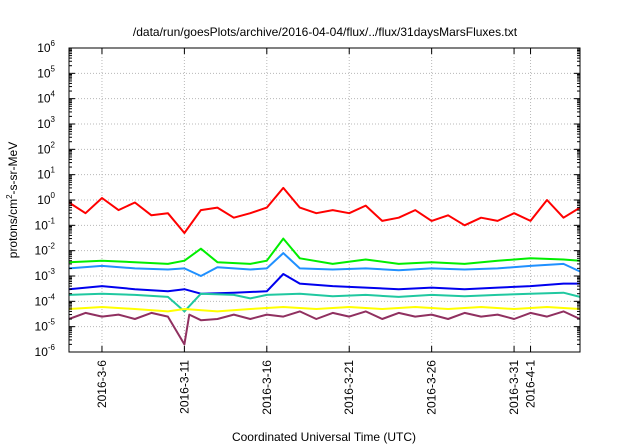 The width and height of the screenshot is (640, 448). I want to click on x-tick-label: 2016-3-21, so click(349, 387).